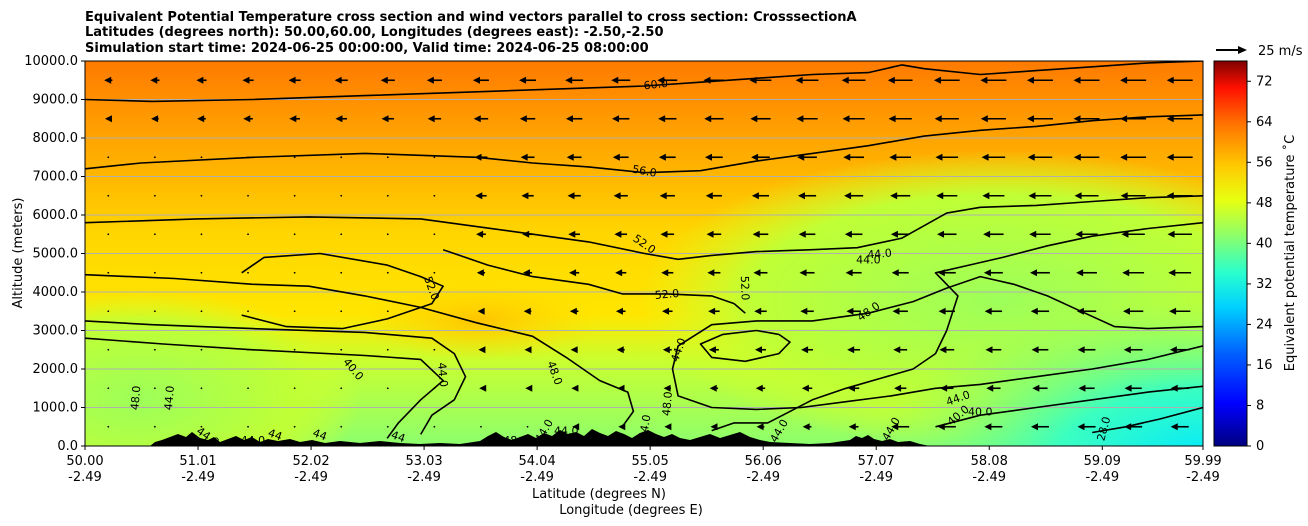  Describe the element at coordinates (56, 292) in the screenshot. I see `y-tick-label-4: 4000.0` at that location.